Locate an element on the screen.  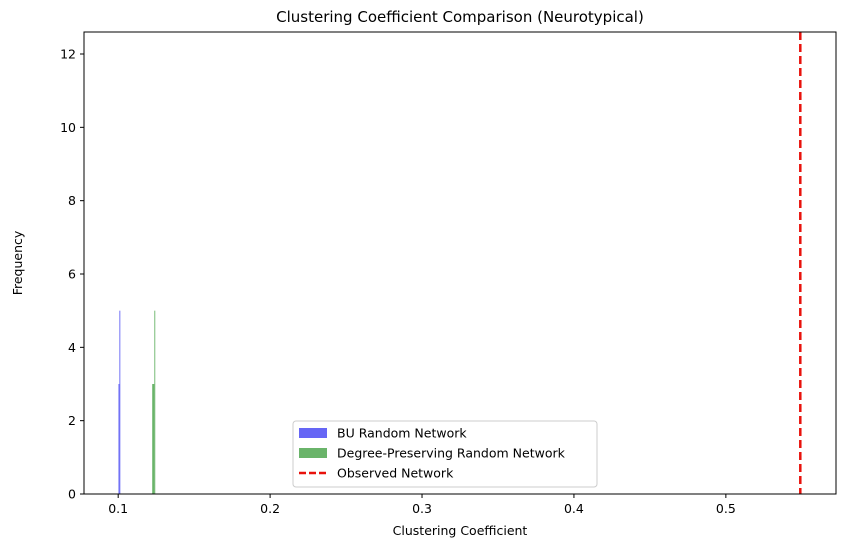
y-tick-label: 0 is located at coordinates (72, 494).